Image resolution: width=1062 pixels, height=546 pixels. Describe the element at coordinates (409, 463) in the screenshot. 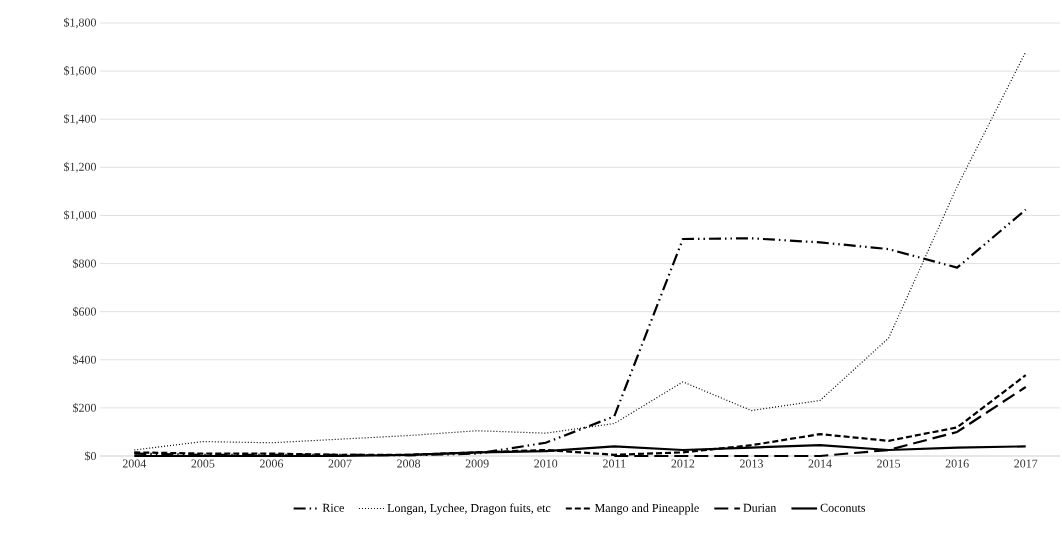

I see `x-tick-label: 2008` at that location.